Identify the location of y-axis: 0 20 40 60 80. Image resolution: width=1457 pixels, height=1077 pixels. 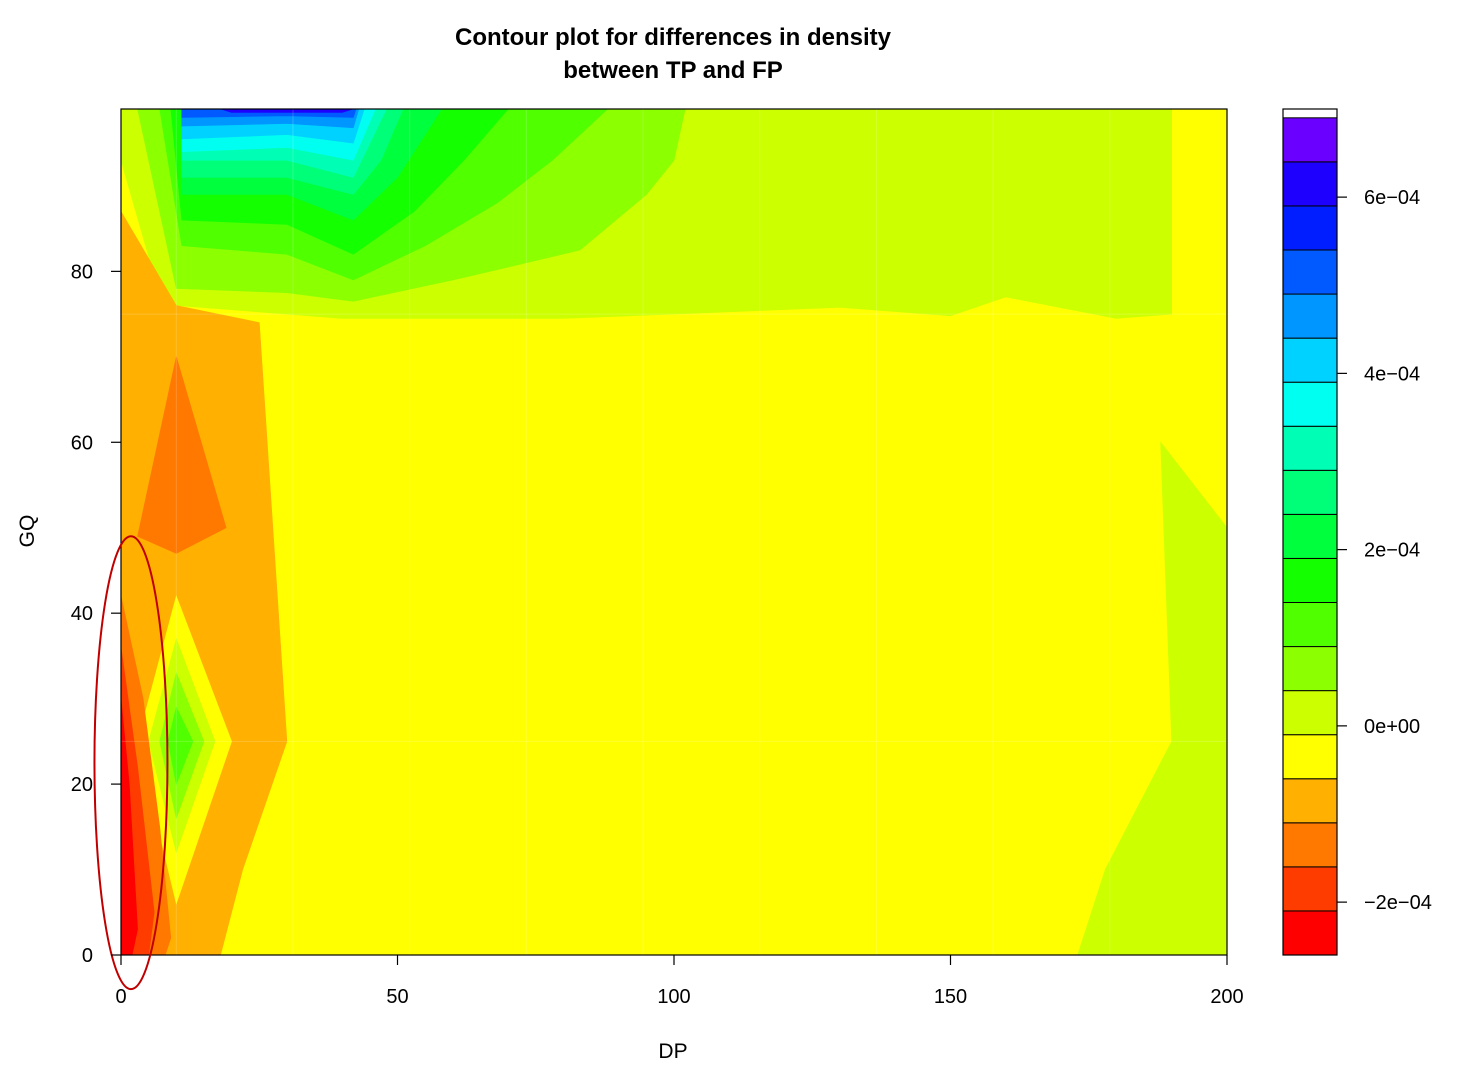
(96, 614).